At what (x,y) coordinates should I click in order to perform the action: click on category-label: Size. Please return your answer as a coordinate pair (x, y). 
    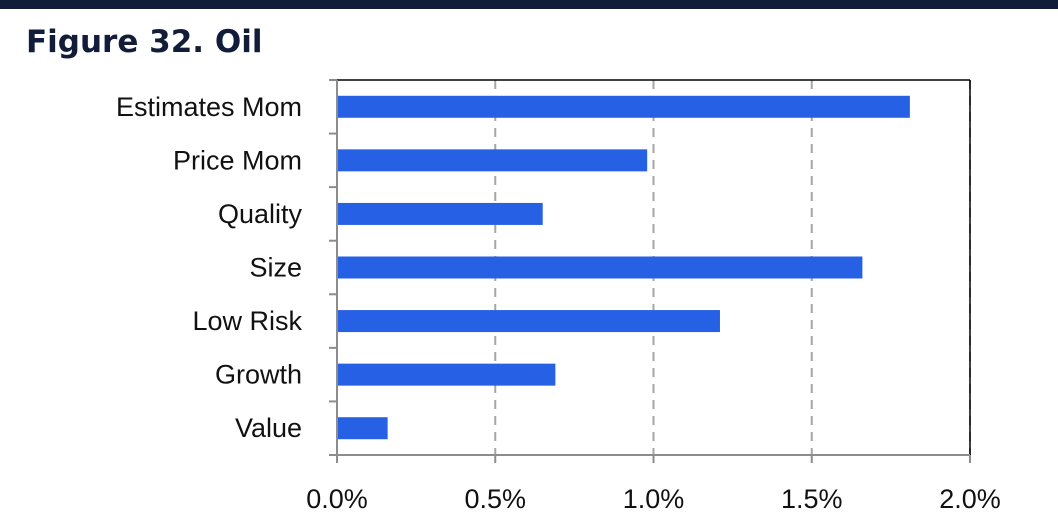
    Looking at the image, I should click on (275, 268).